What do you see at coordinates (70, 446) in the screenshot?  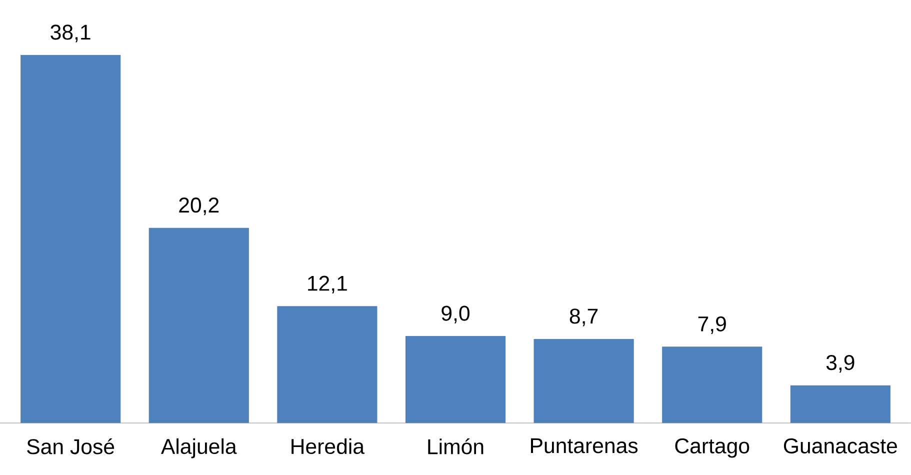 I see `x-tick-label: San José` at bounding box center [70, 446].